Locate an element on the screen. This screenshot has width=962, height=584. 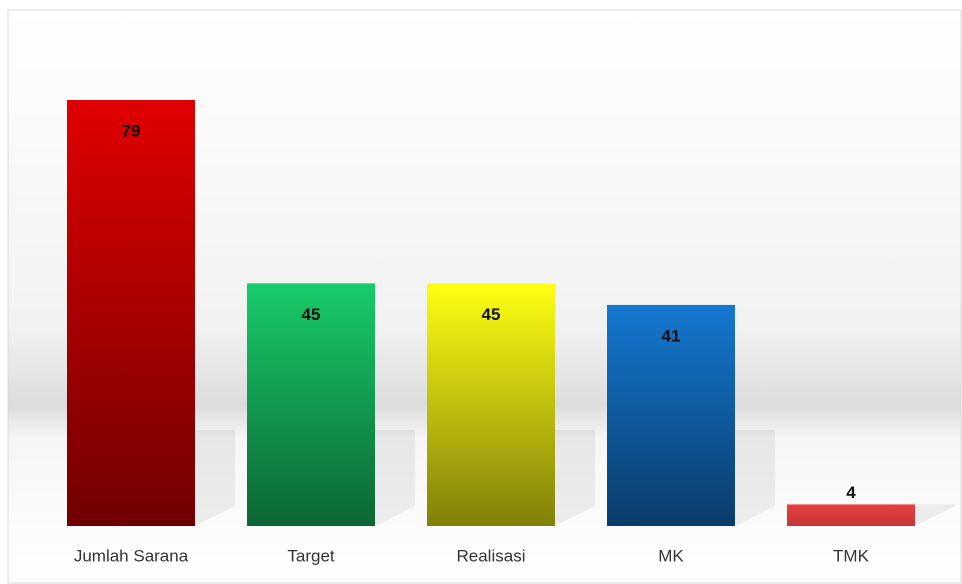
x-tick-label: MK is located at coordinates (671, 555).